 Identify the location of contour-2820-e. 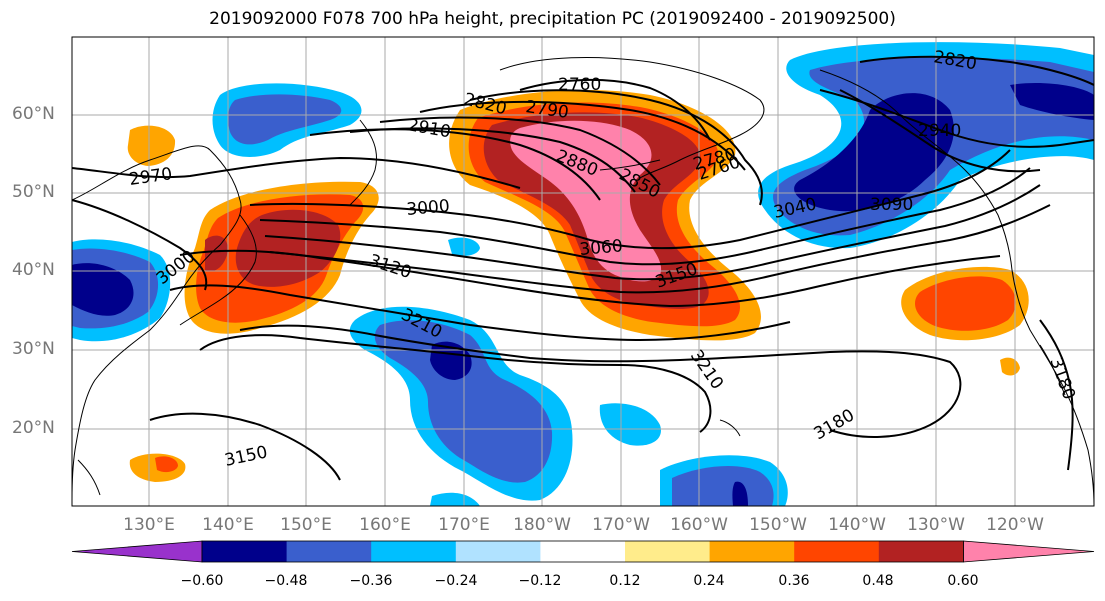
(977, 70).